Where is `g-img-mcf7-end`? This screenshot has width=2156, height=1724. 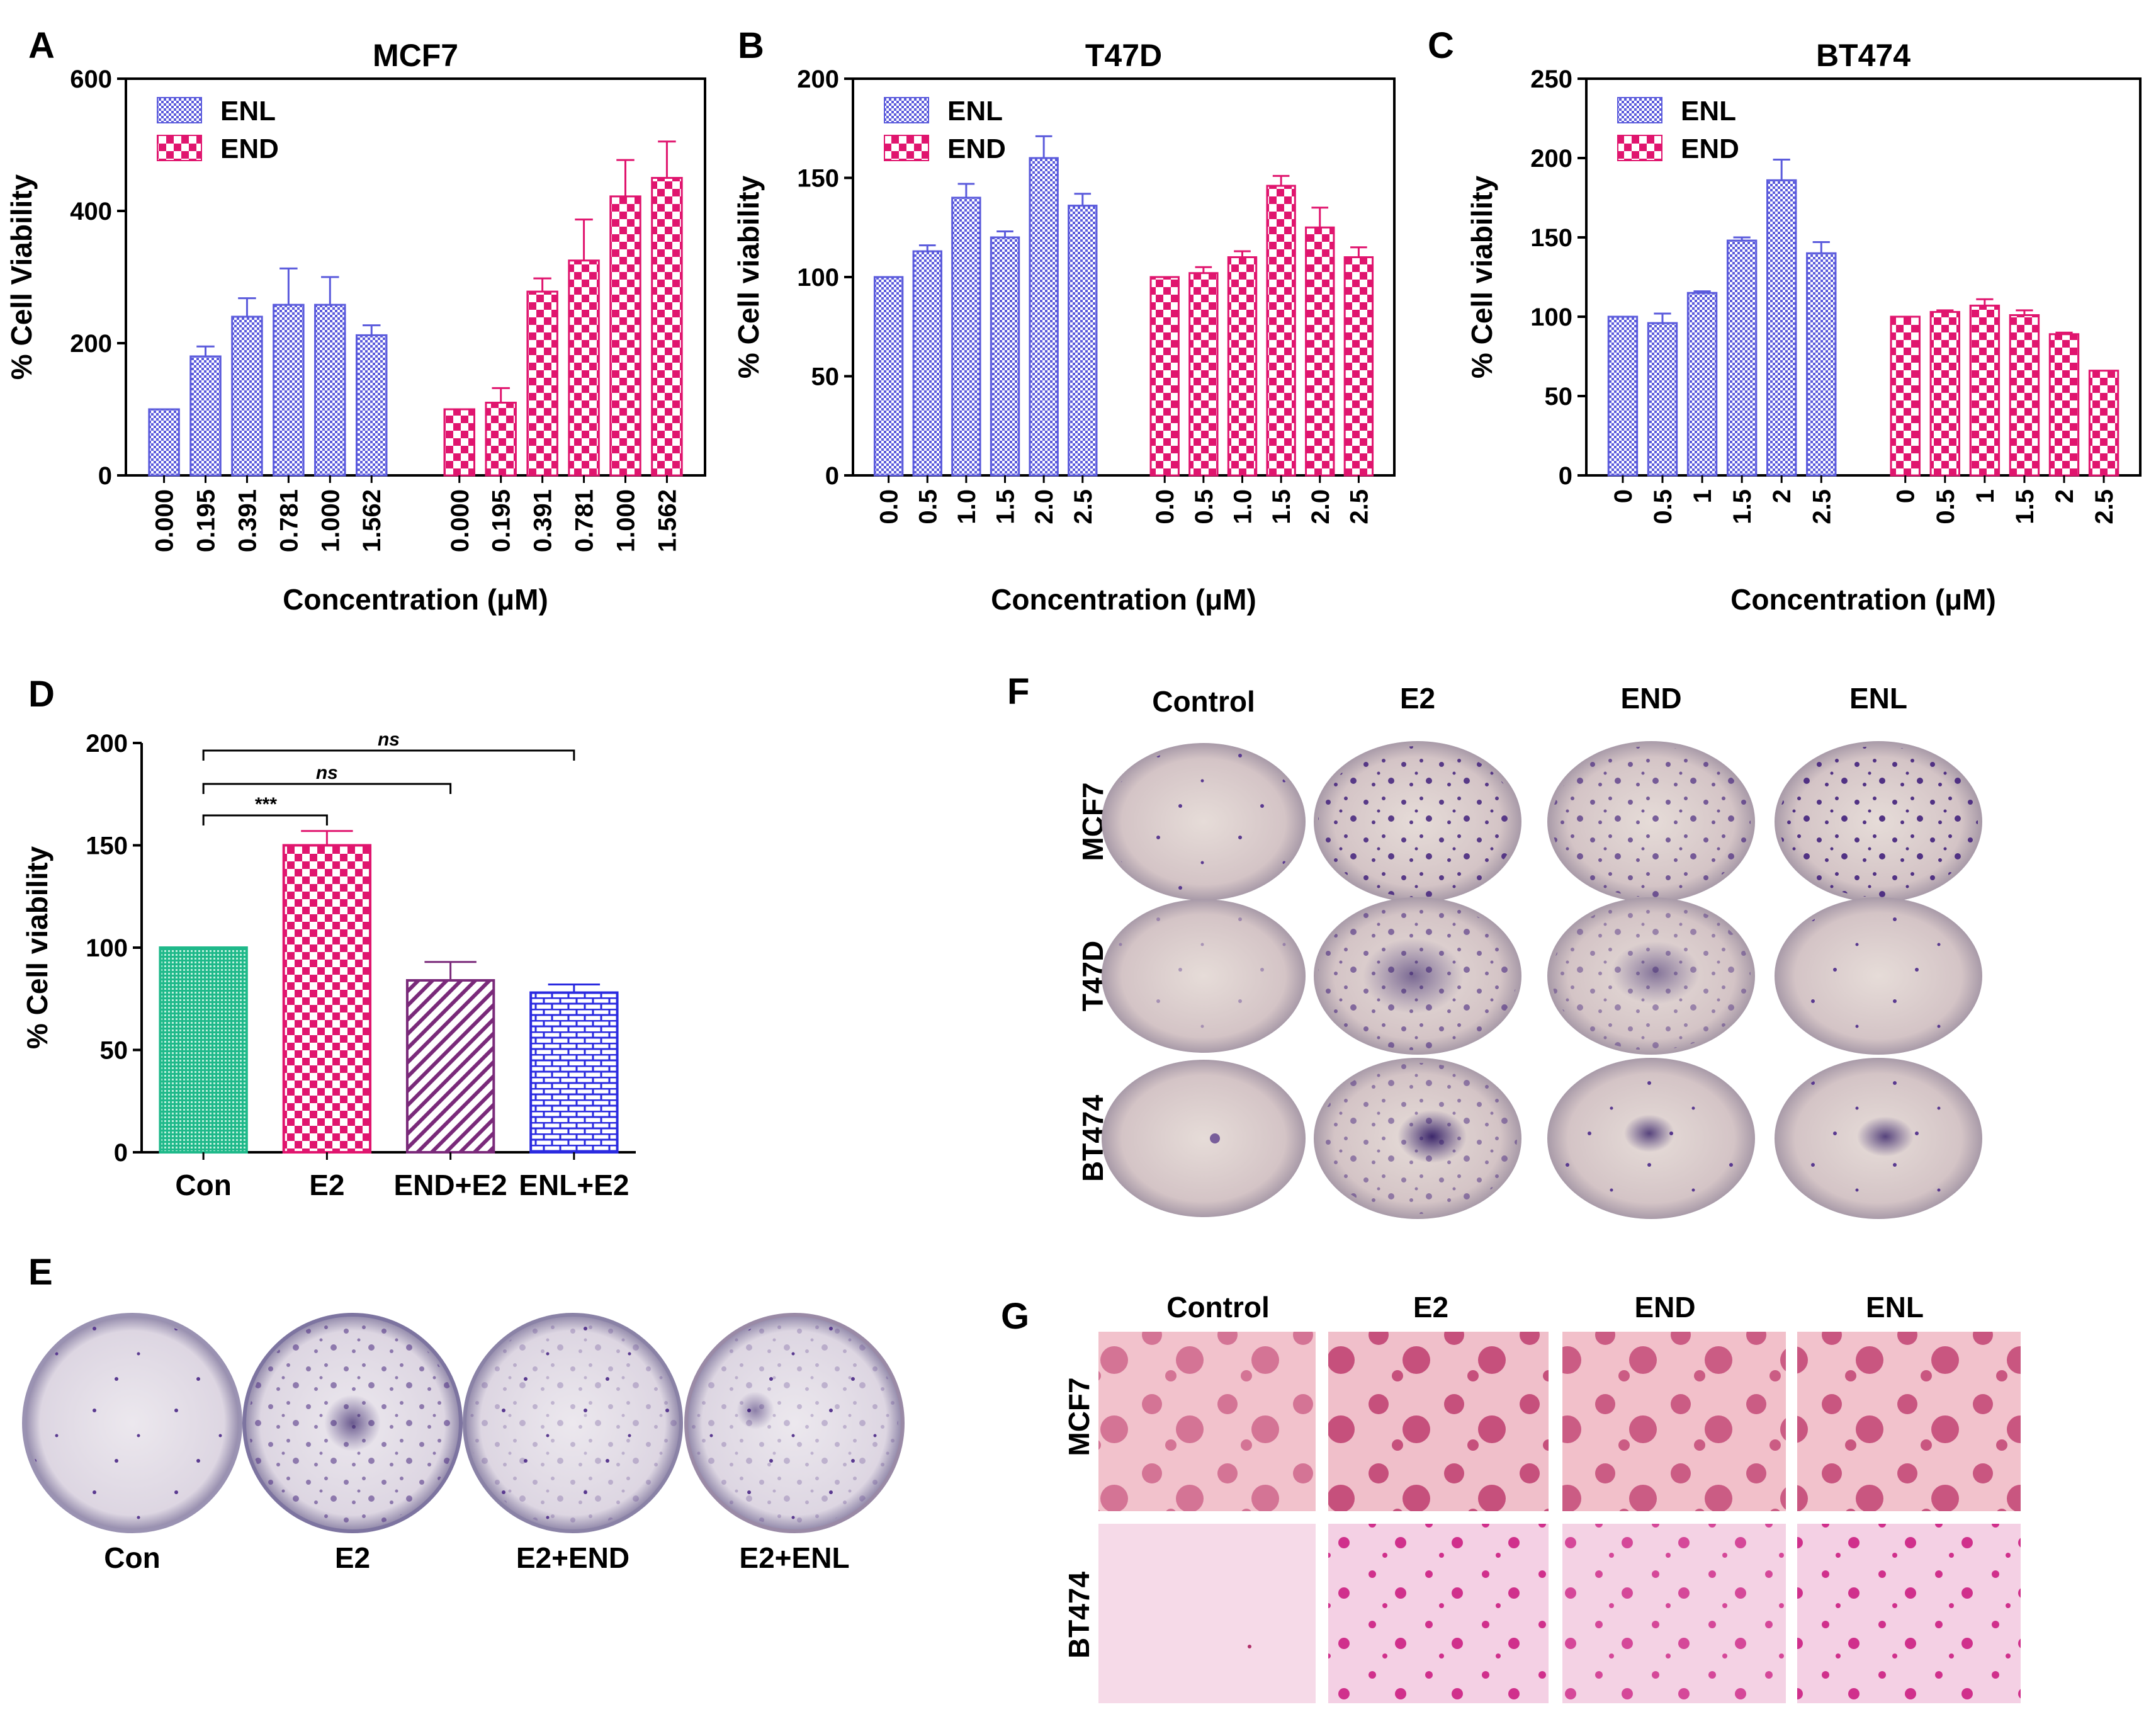
g-img-mcf7-end is located at coordinates (1674, 1421).